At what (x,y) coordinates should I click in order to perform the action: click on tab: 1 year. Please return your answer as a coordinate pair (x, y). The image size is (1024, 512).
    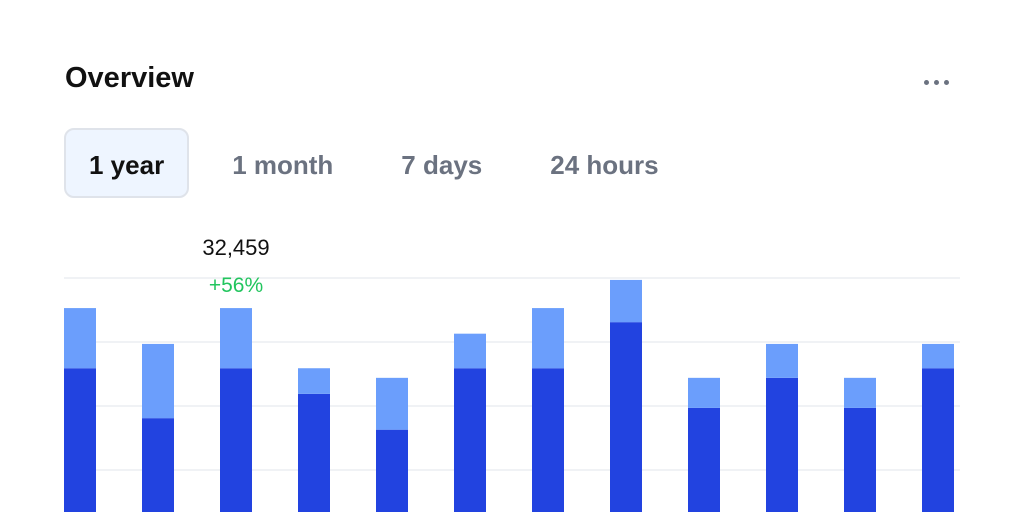
    Looking at the image, I should click on (127, 163).